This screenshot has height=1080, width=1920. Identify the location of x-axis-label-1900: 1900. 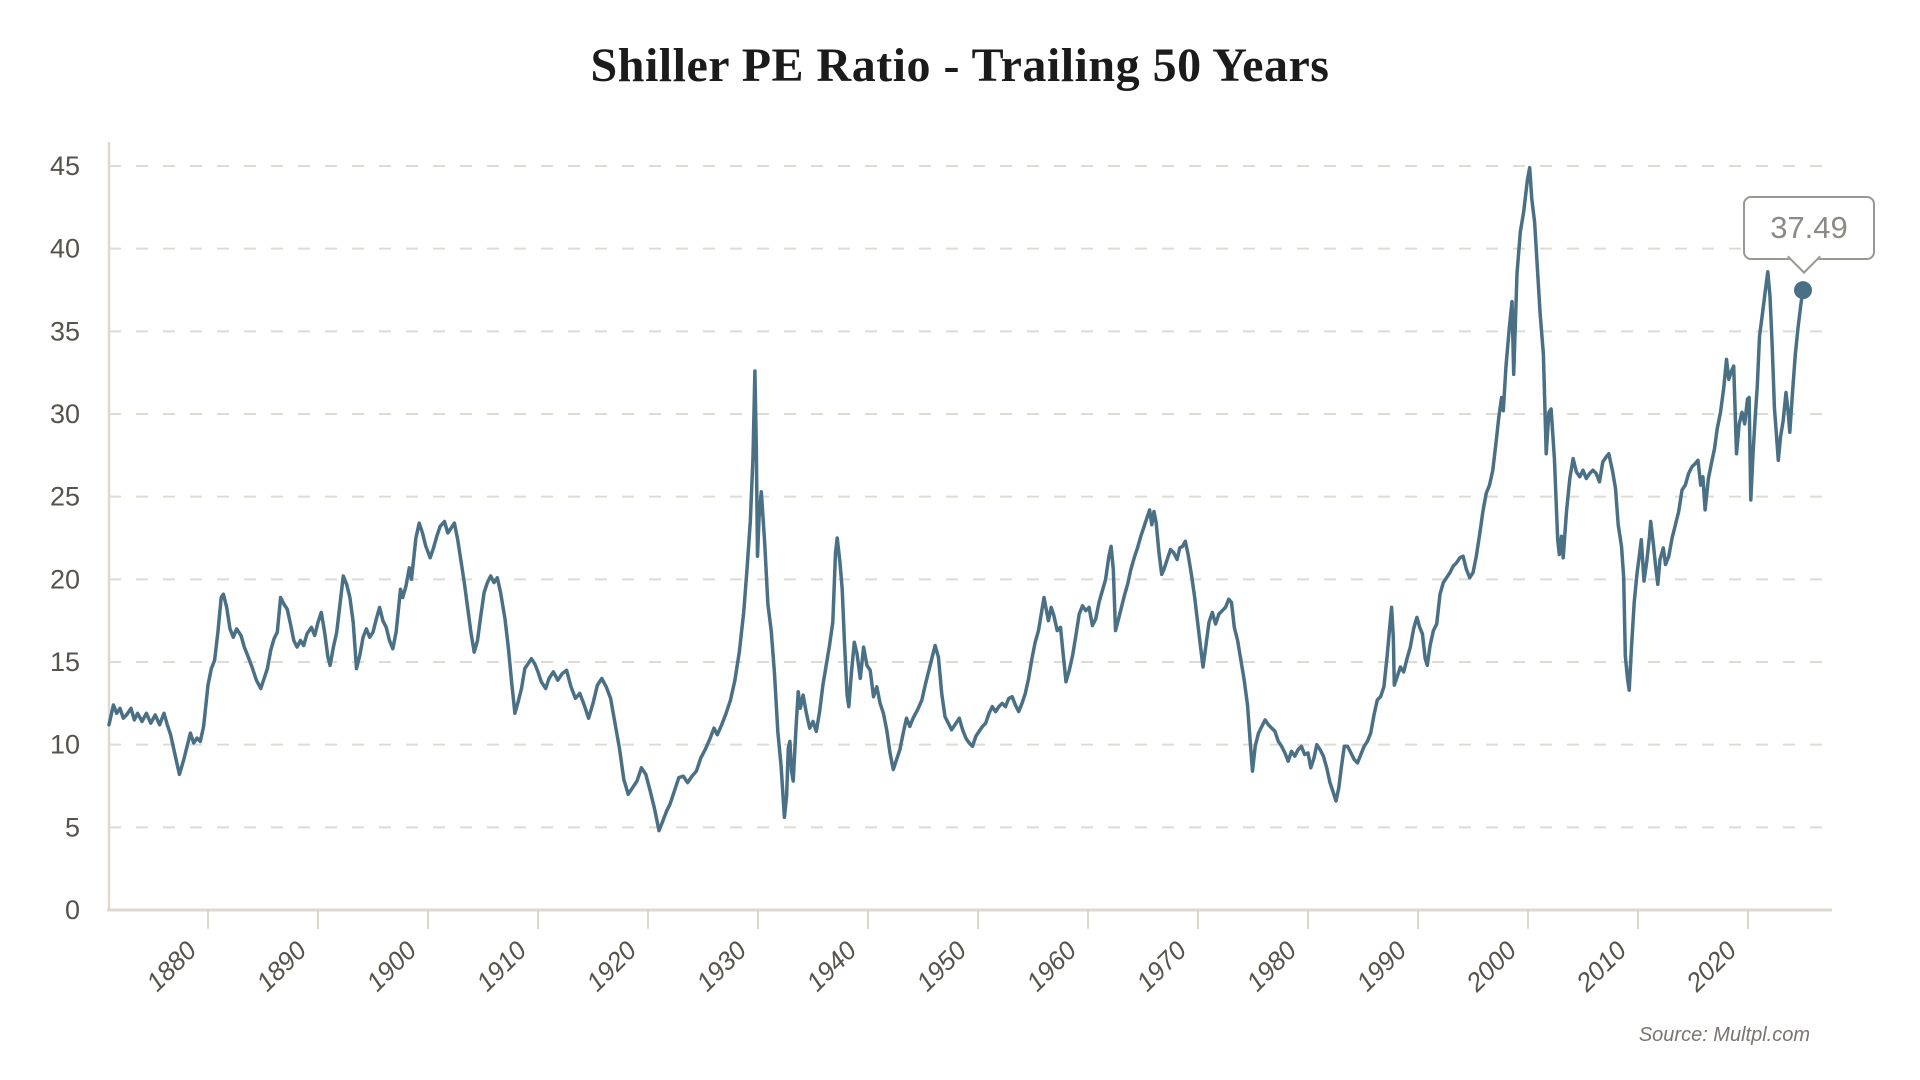
(391, 966).